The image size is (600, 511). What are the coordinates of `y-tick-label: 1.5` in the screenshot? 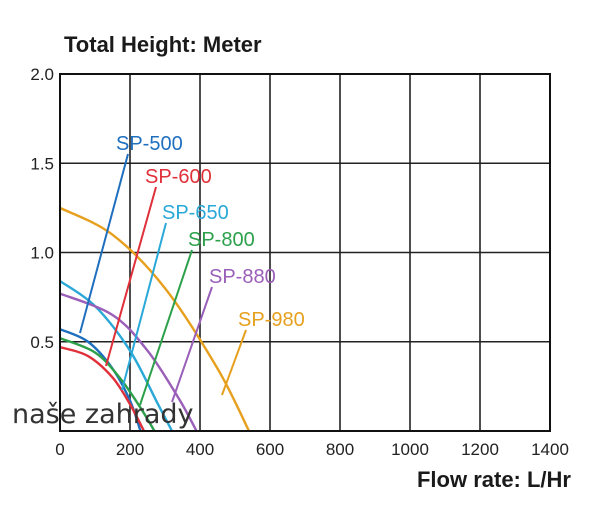 It's located at (42, 163).